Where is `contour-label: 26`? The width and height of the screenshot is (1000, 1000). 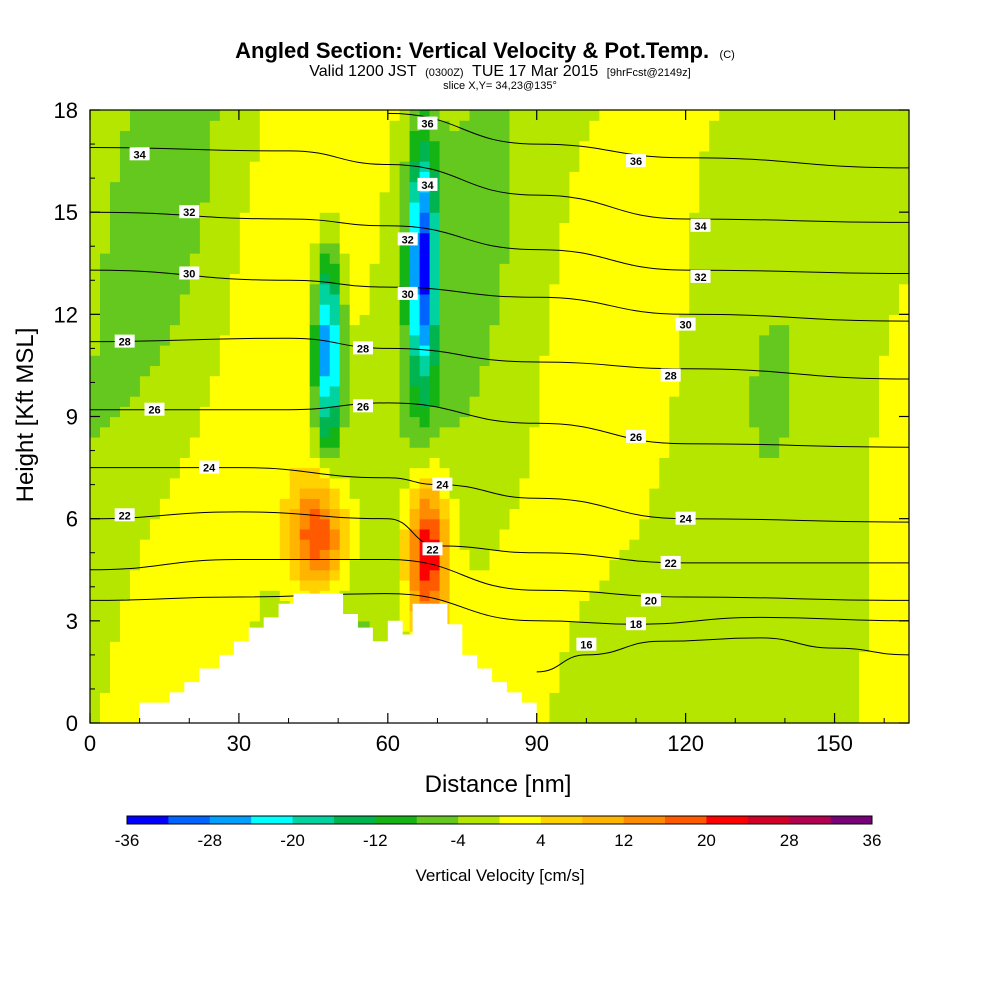 contour-label: 26 is located at coordinates (154, 409).